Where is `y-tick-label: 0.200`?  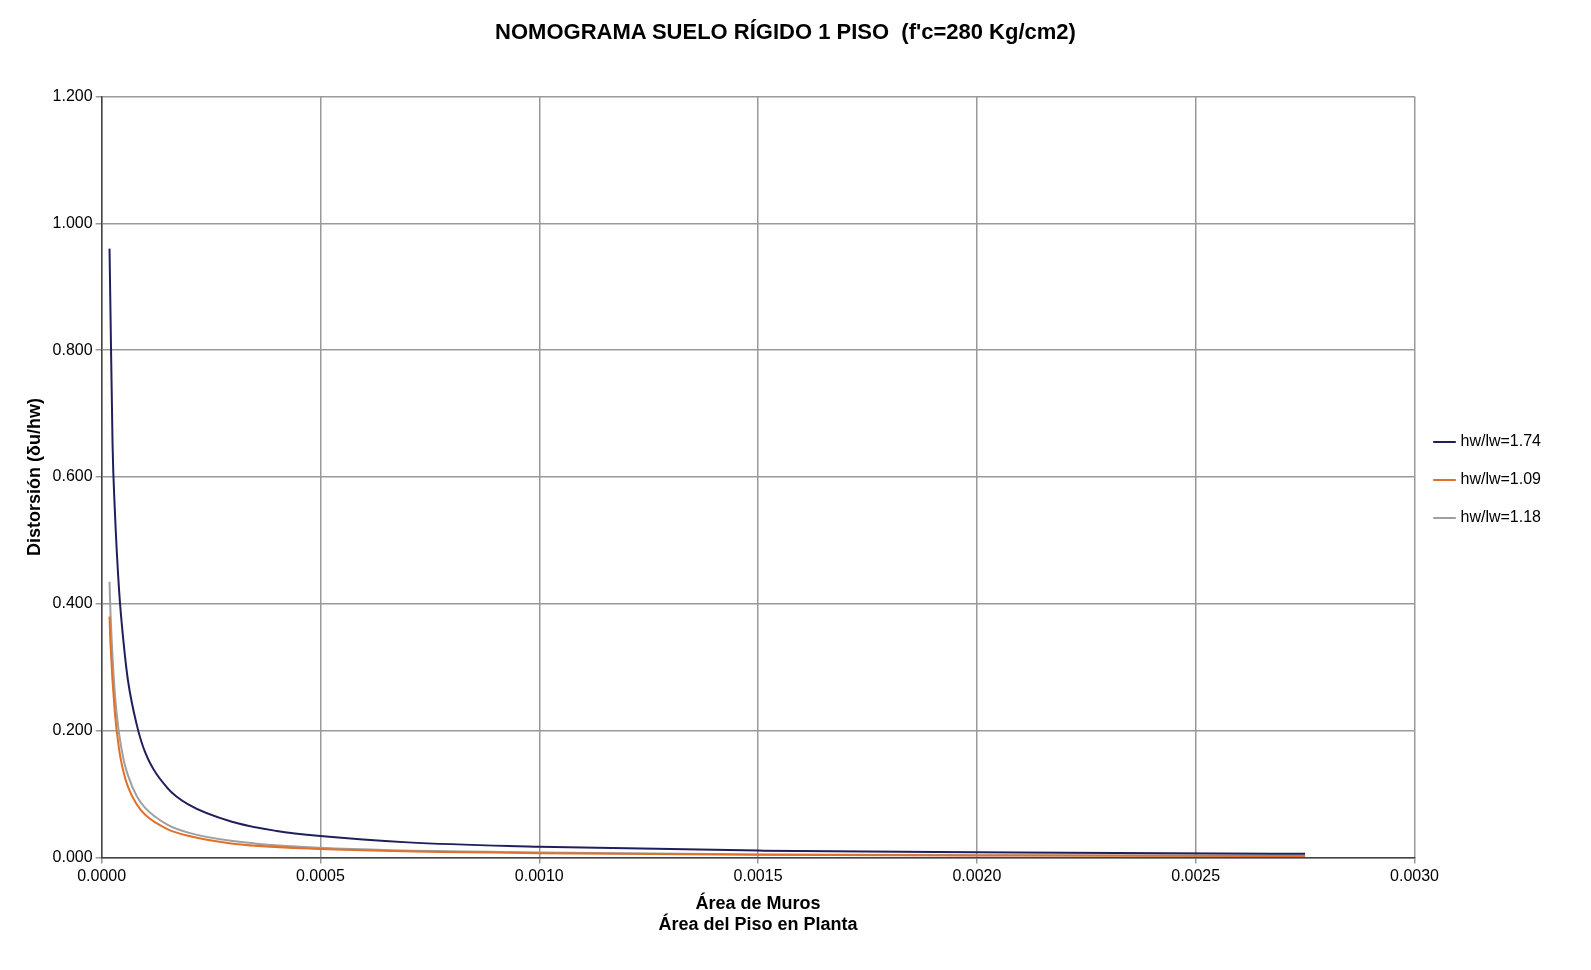 y-tick-label: 0.200 is located at coordinates (72, 730).